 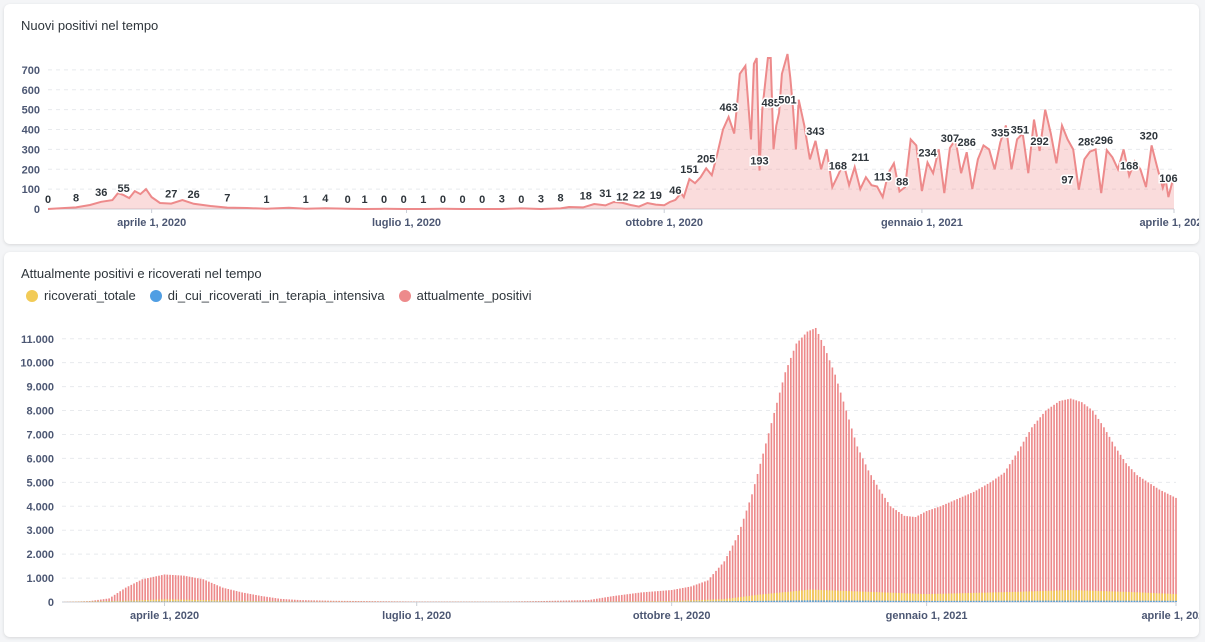 I want to click on y-tick-label: 3.000, so click(x=40, y=531).